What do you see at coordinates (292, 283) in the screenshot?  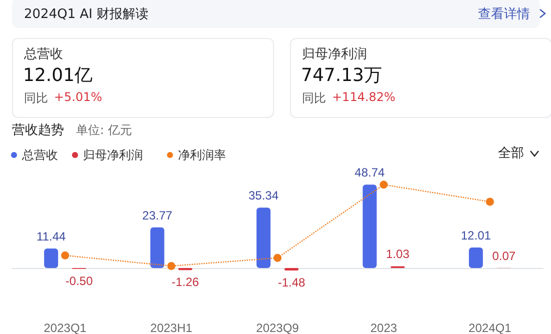 I see `data-label: -1.48` at bounding box center [292, 283].